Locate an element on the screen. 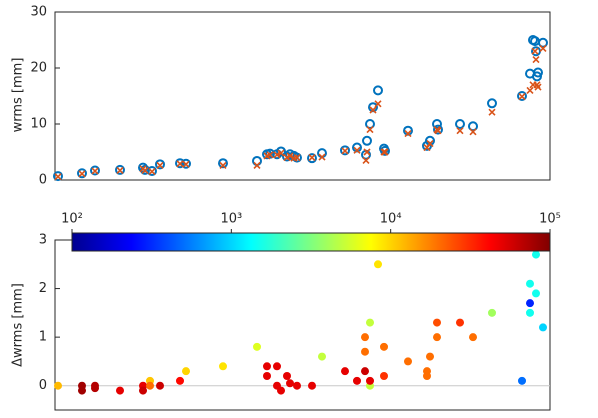 The width and height of the screenshot is (598, 418). colorbar-tick-label: 10² is located at coordinates (72, 219).